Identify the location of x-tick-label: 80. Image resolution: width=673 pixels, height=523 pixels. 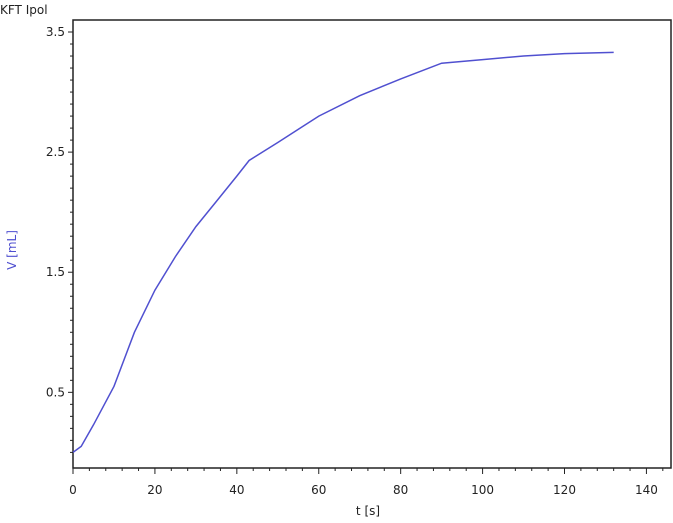
(400, 490).